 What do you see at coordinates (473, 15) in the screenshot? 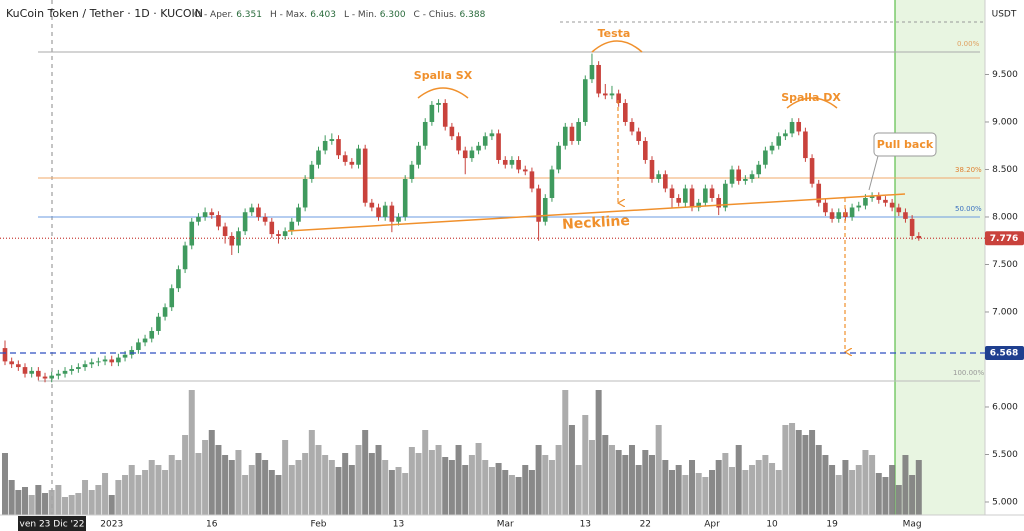
I see `ohlc-value: 6.388` at bounding box center [473, 15].